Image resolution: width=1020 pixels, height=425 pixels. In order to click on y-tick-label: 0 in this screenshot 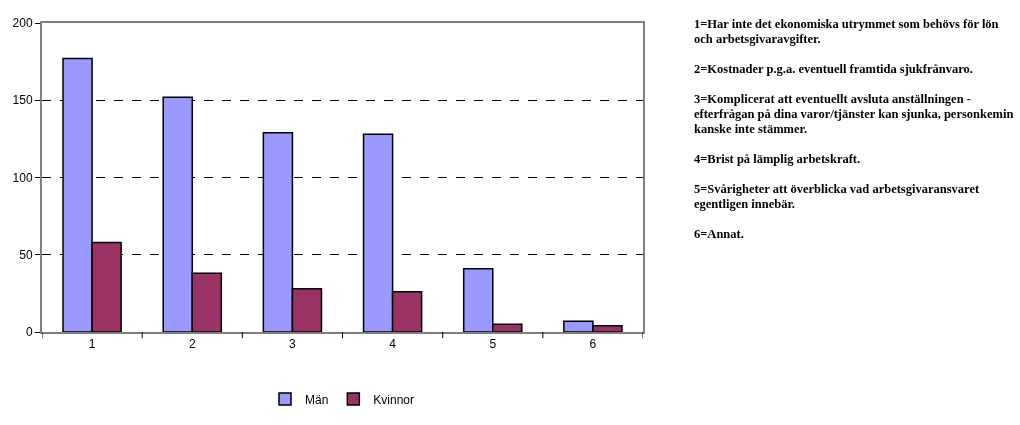, I will do `click(29, 332)`.